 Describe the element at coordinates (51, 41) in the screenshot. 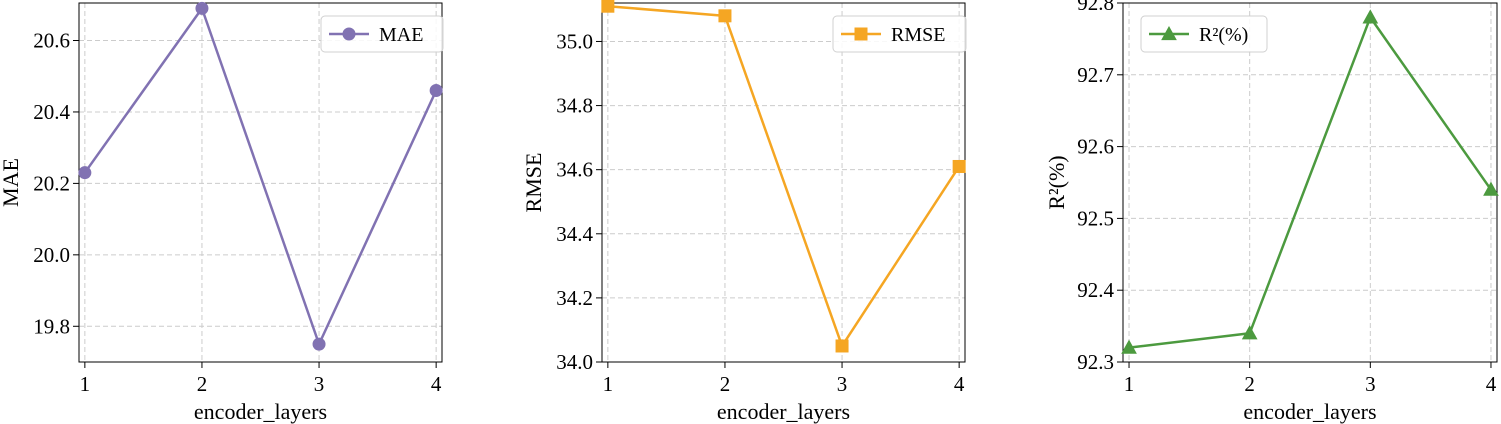

I see `y-tick-label: 20.6` at that location.